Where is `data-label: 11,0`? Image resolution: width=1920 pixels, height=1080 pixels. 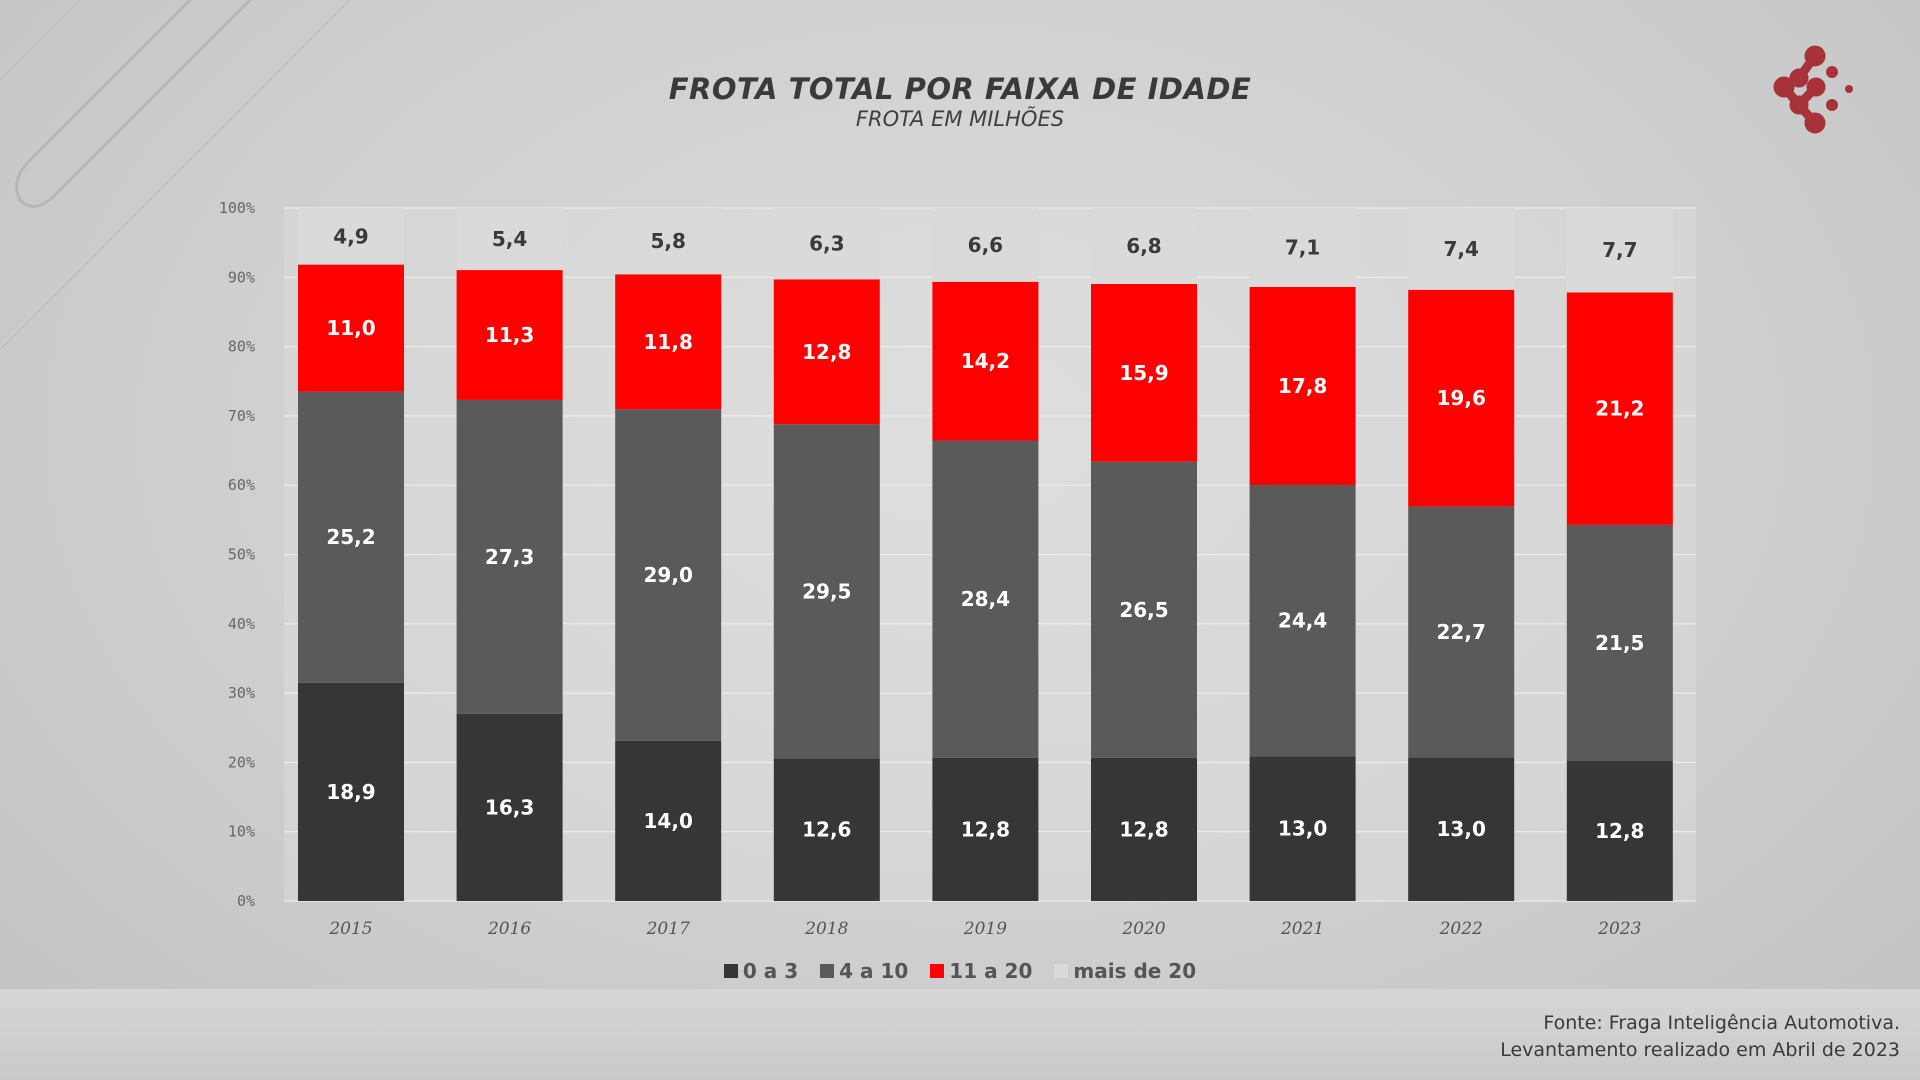
data-label: 11,0 is located at coordinates (350, 328).